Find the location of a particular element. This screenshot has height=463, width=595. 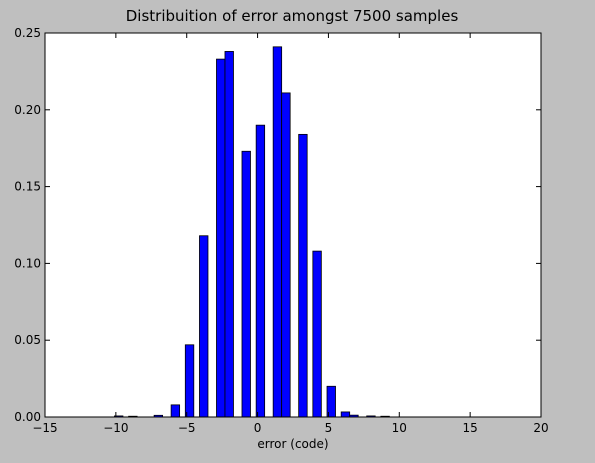

x-tick-label: 15 is located at coordinates (470, 428).